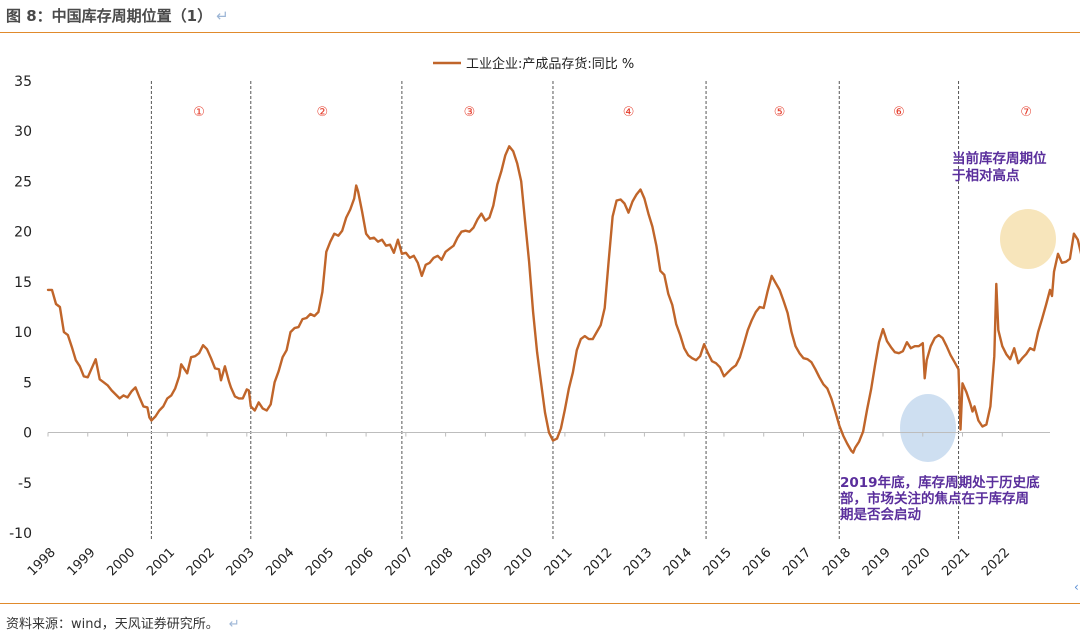 Image resolution: width=1080 pixels, height=644 pixels. I want to click on x-tick-label: 2017, so click(797, 562).